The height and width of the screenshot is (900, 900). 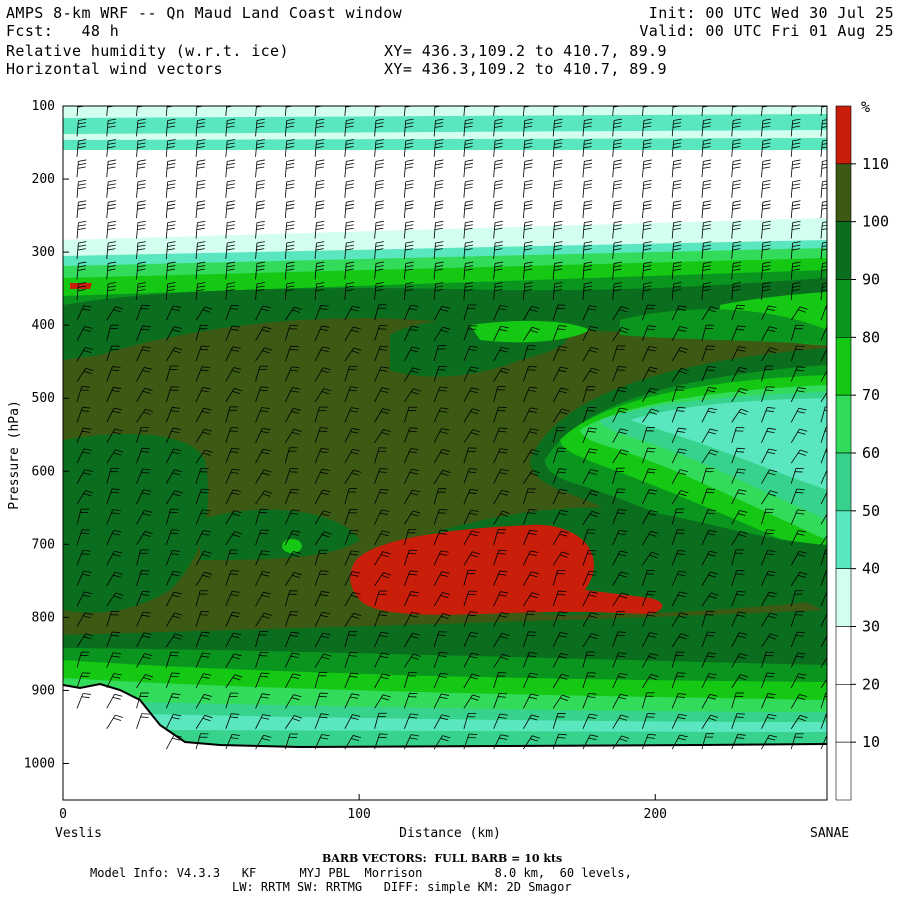 I want to click on init-time: Init: 00 UTC Wed 30 Jul 25, so click(x=771, y=13).